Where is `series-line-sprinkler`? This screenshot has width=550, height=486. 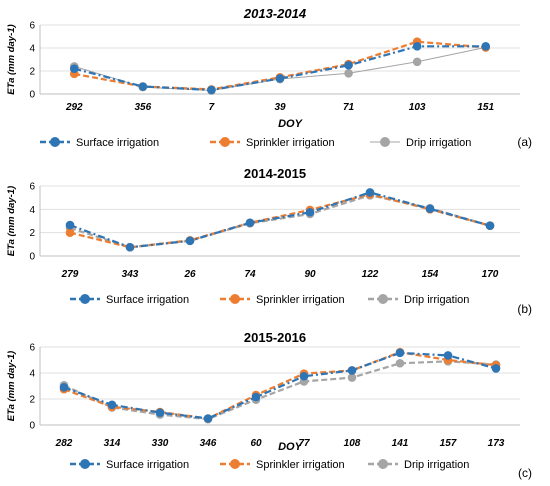 series-line-sprinkler is located at coordinates (280, 221).